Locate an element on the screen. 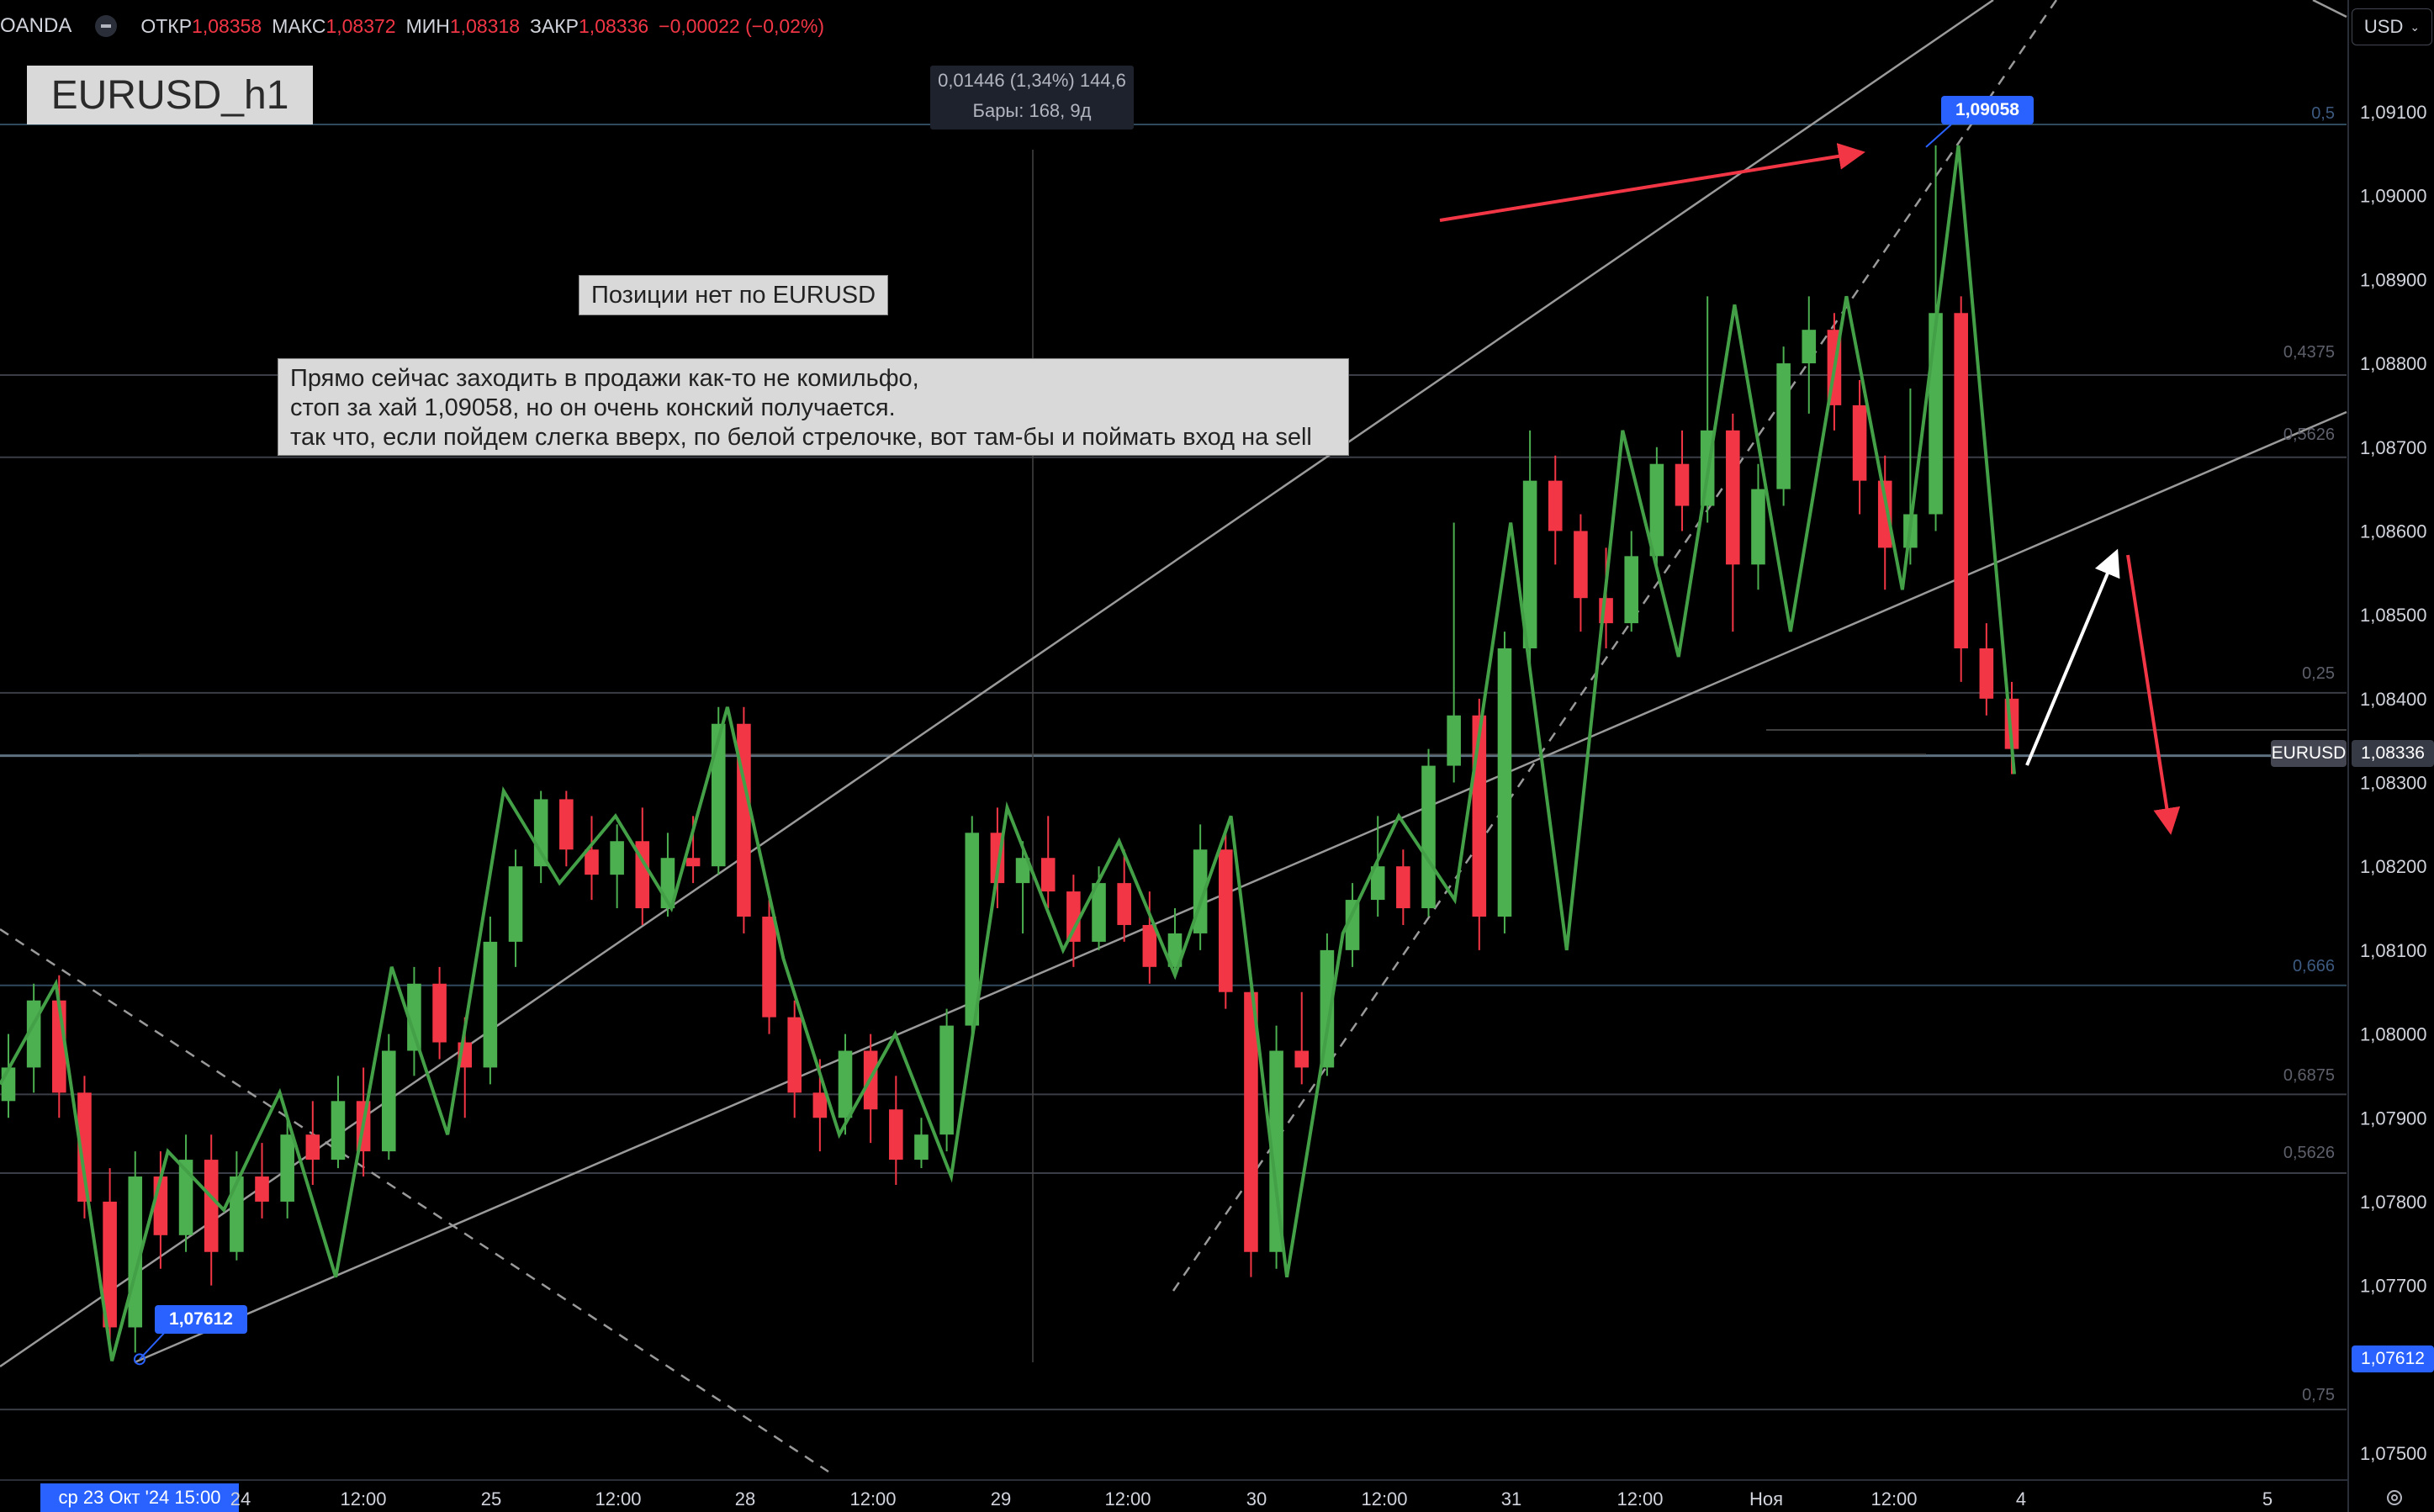  price-tick-label: 1,07700 is located at coordinates (2393, 1286).